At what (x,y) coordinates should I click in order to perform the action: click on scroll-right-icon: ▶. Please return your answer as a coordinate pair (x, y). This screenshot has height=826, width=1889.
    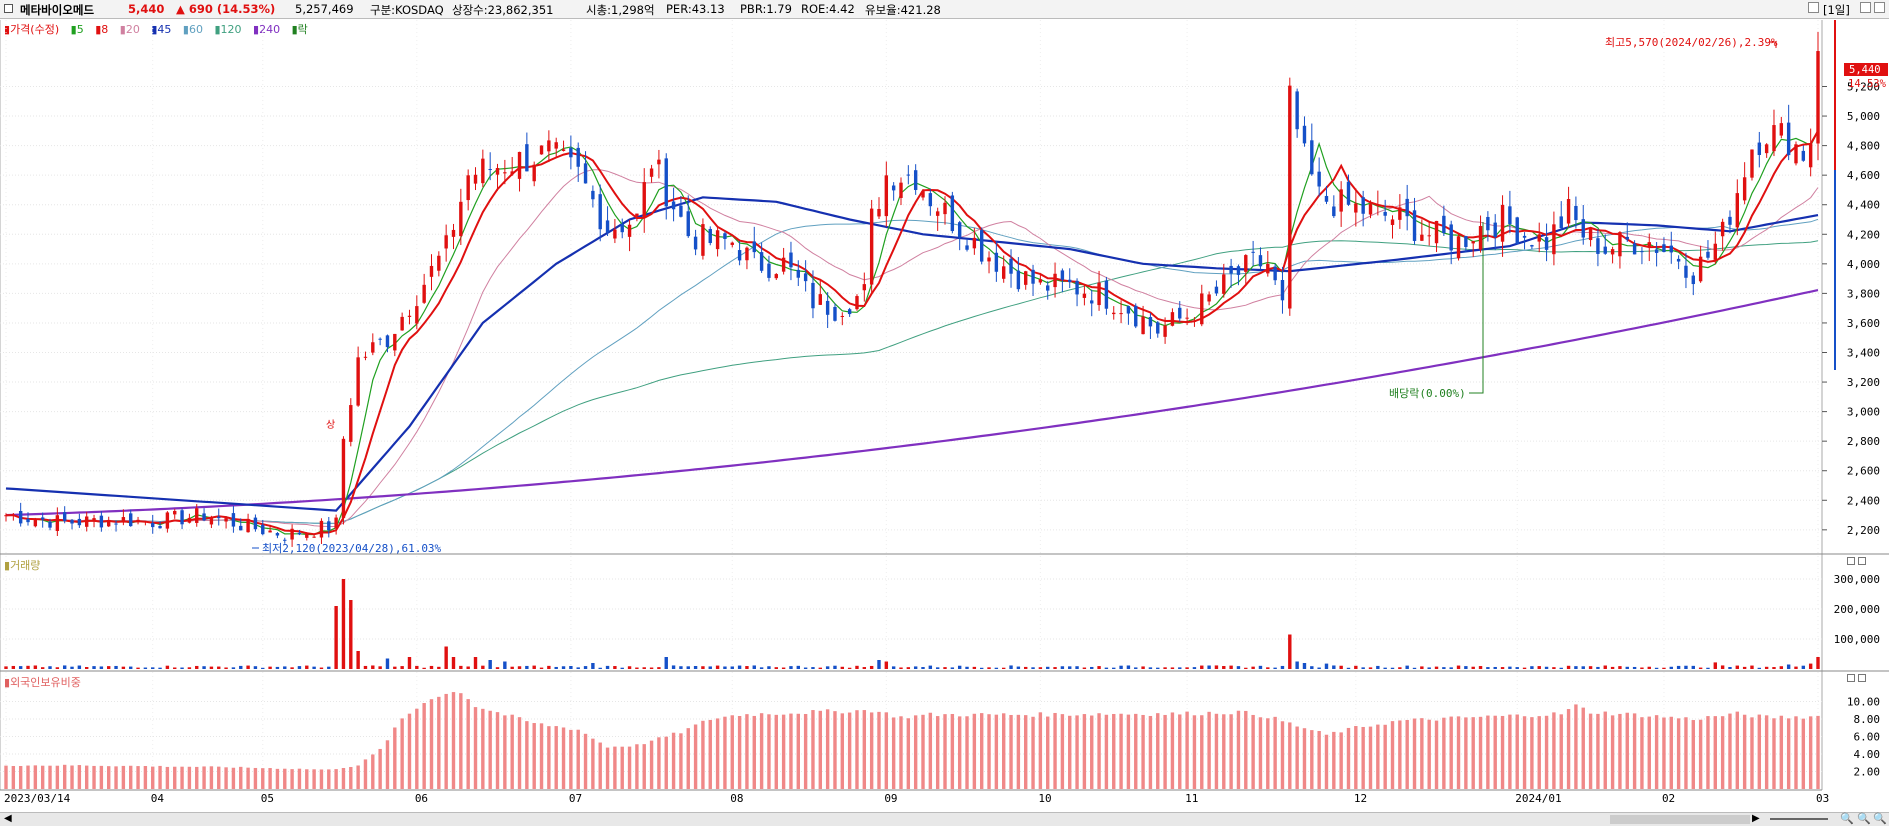
    Looking at the image, I should click on (1756, 818).